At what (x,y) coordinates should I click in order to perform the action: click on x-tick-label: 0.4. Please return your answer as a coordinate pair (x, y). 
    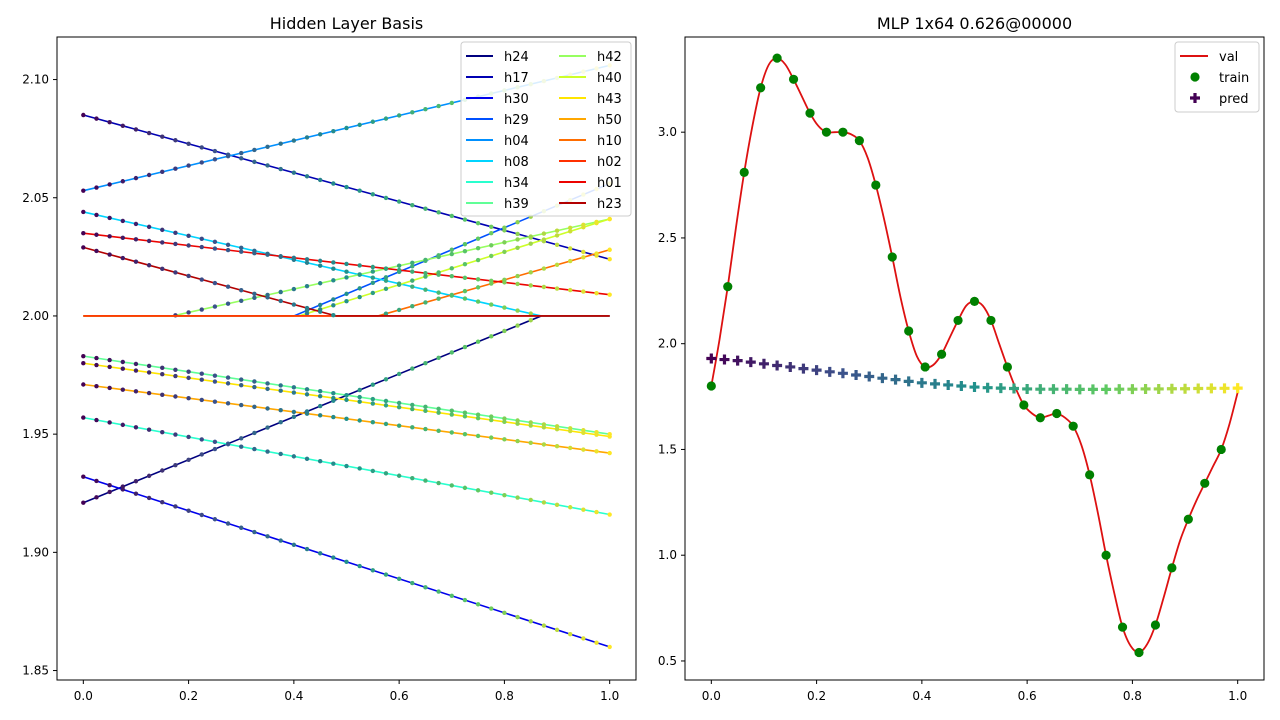
    Looking at the image, I should click on (921, 696).